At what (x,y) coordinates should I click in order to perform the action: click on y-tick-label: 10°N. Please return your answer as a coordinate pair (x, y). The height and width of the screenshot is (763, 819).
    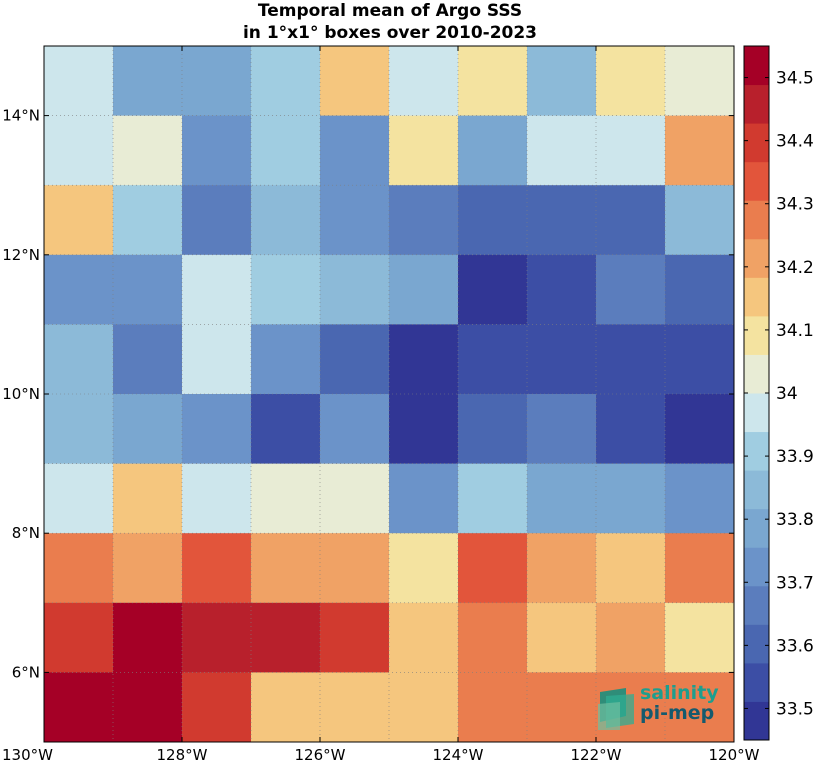
    Looking at the image, I should click on (21, 394).